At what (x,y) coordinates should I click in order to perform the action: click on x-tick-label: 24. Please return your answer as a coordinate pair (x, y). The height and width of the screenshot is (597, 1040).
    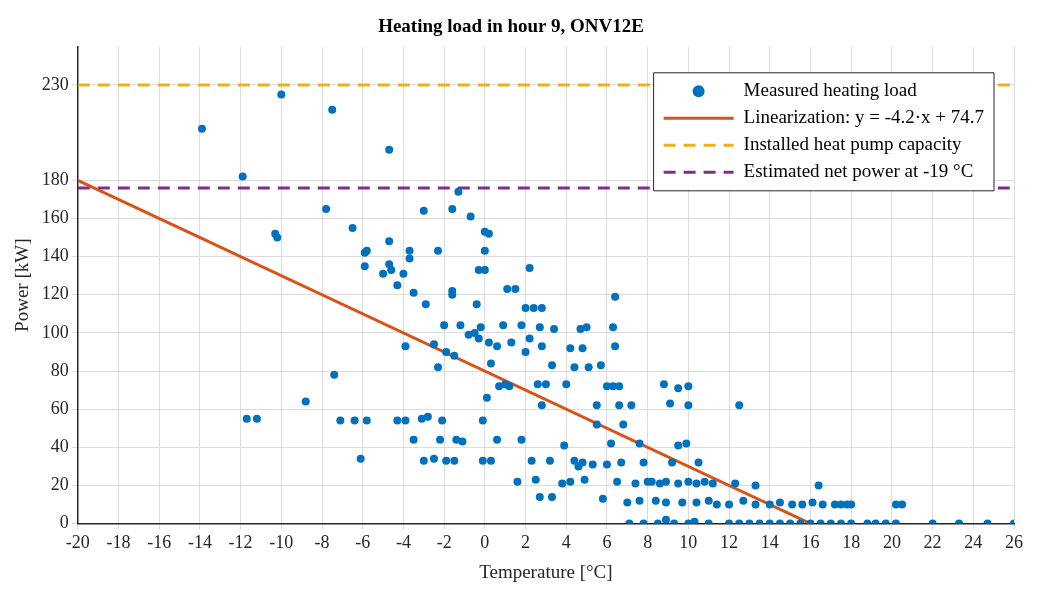
    Looking at the image, I should click on (973, 542).